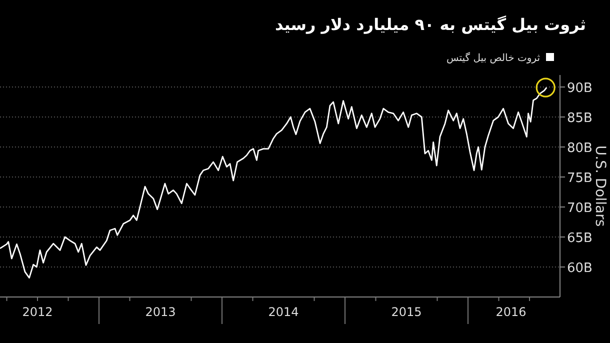 The image size is (610, 343). What do you see at coordinates (600, 186) in the screenshot?
I see `y-axis-title: U.S. Dollars` at bounding box center [600, 186].